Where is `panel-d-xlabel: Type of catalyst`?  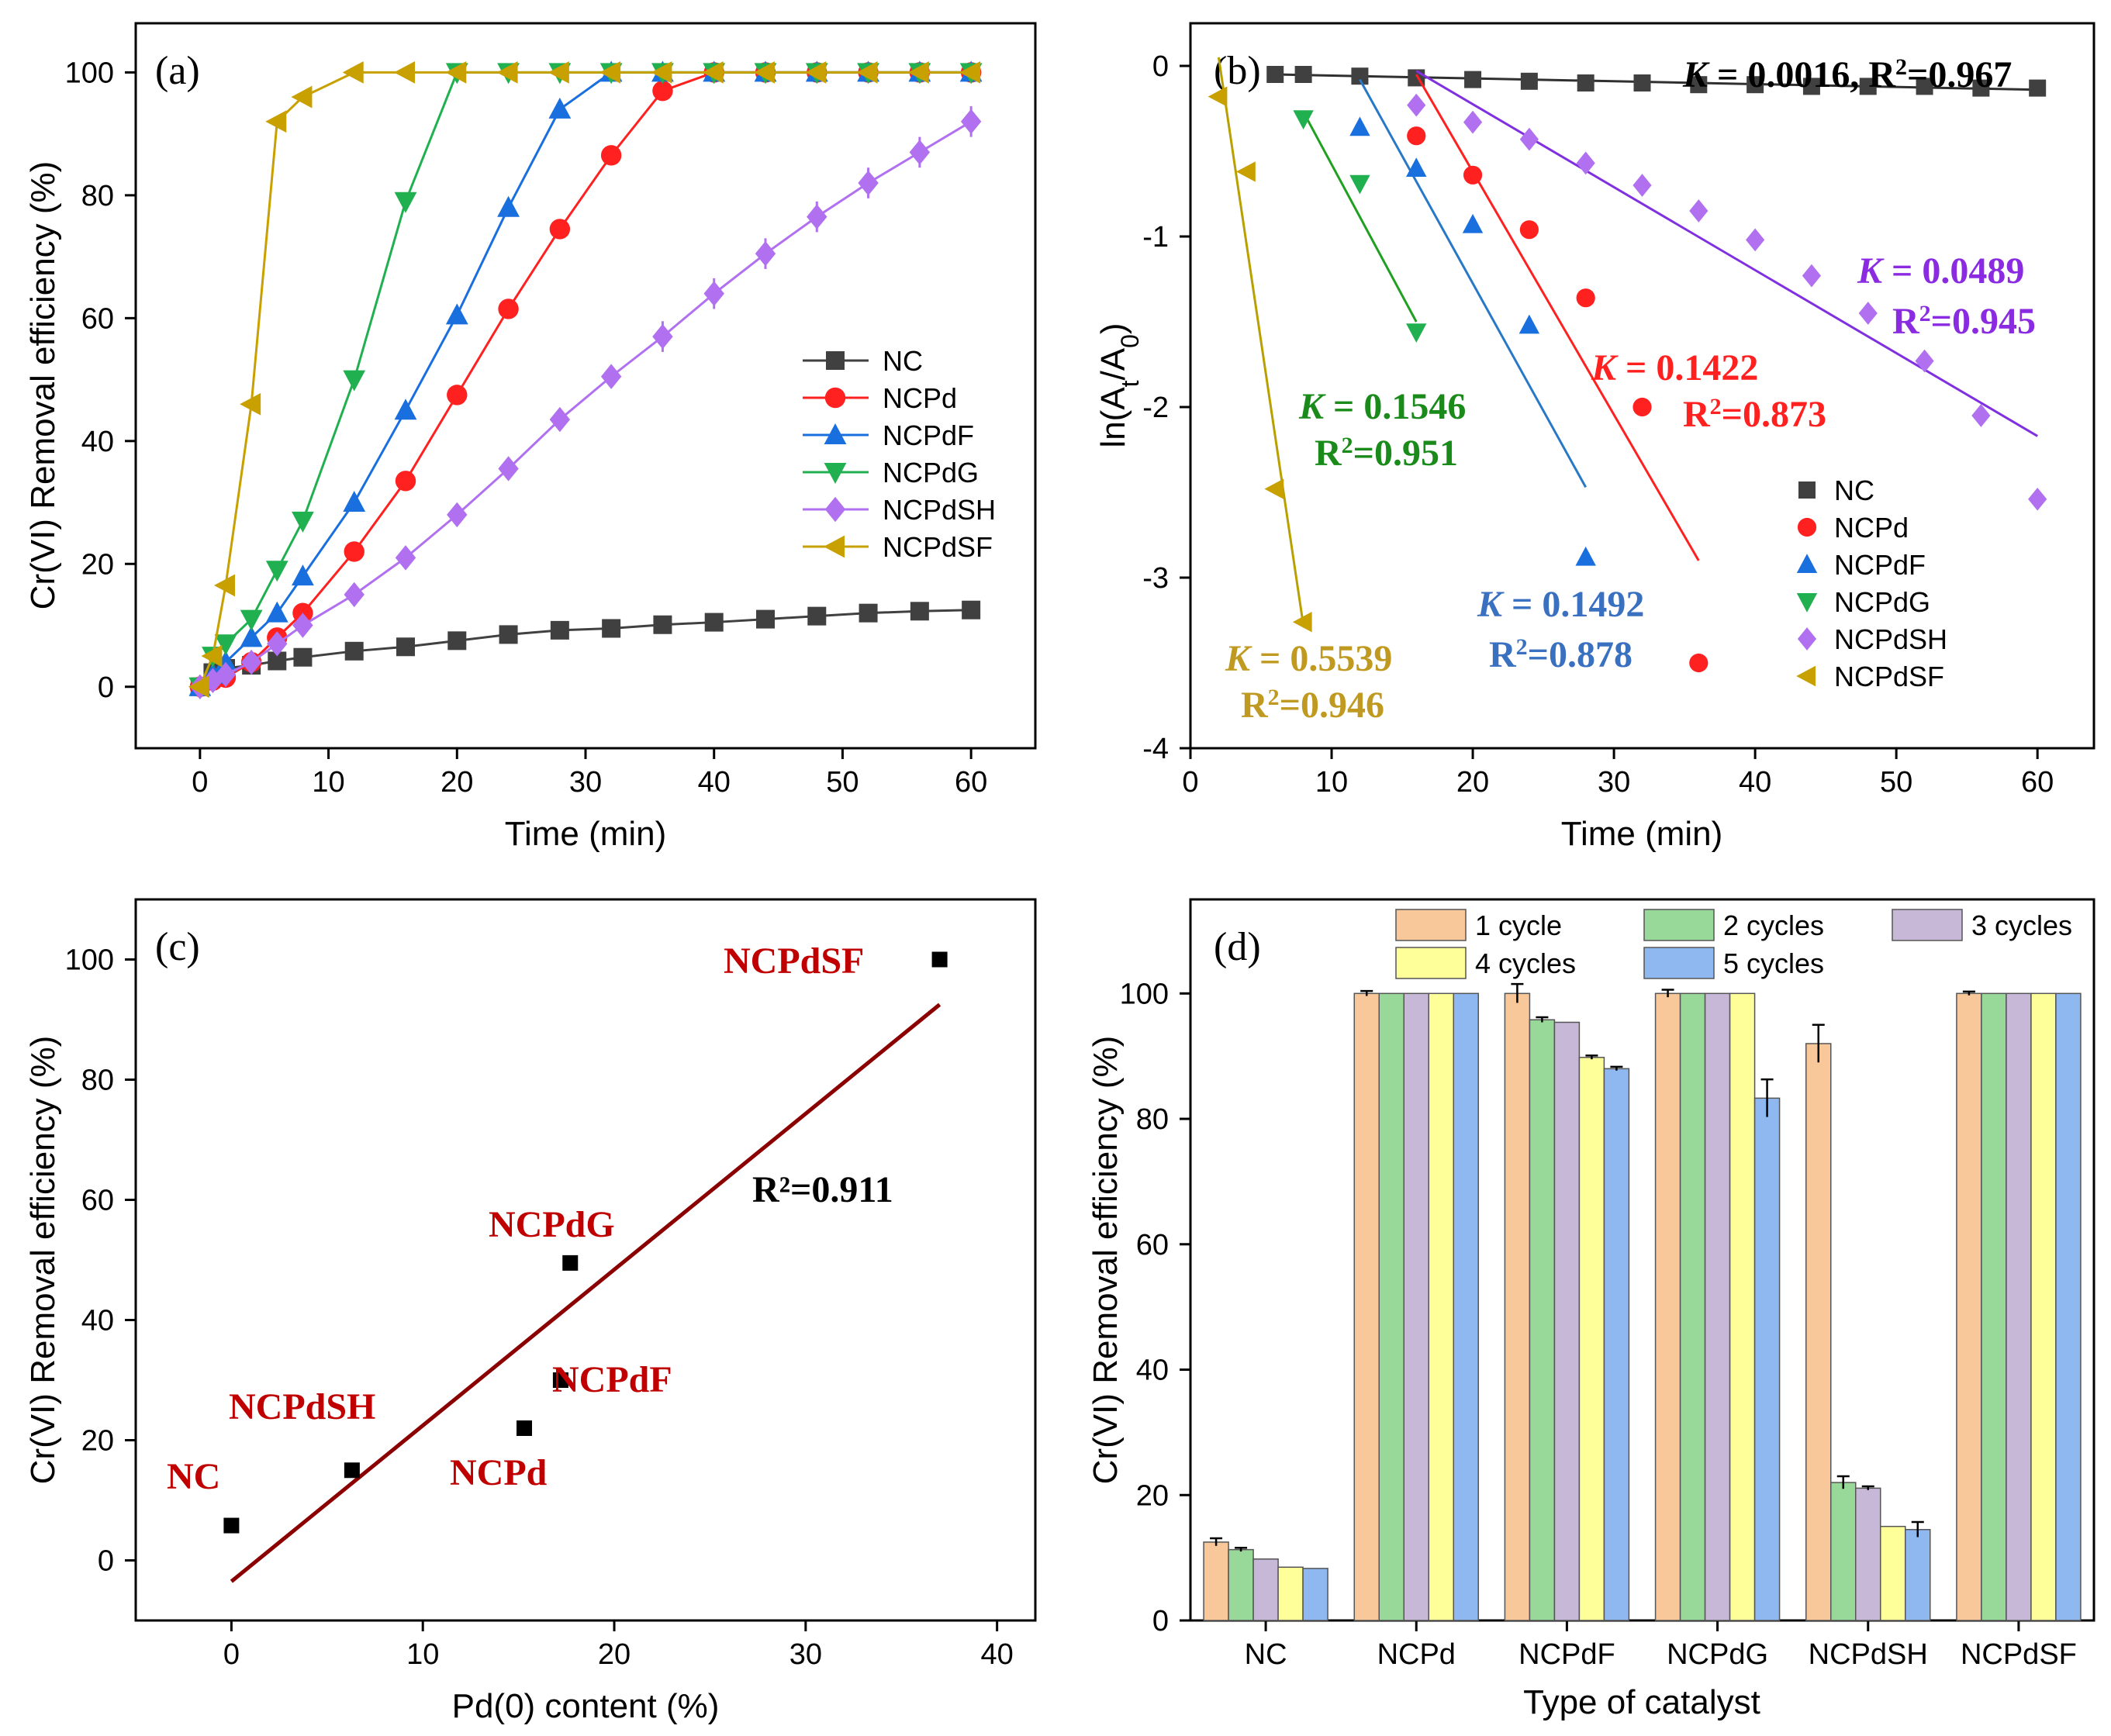
panel-d-xlabel: Type of catalyst is located at coordinates (1642, 1702).